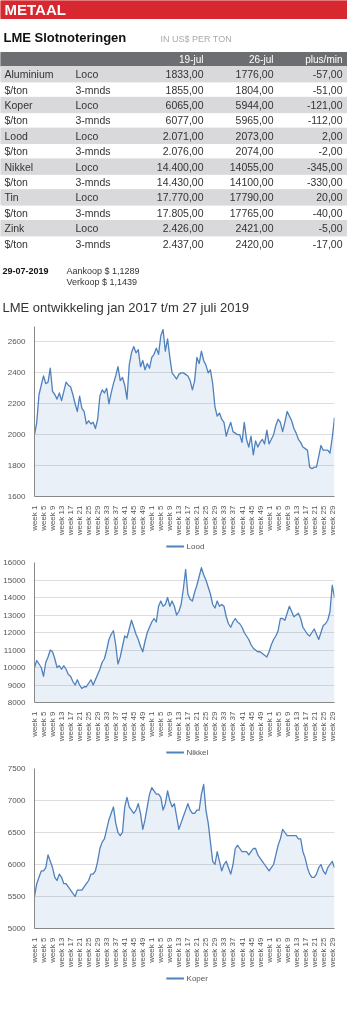  Describe the element at coordinates (324, 182) in the screenshot. I see `text: -330,00` at that location.